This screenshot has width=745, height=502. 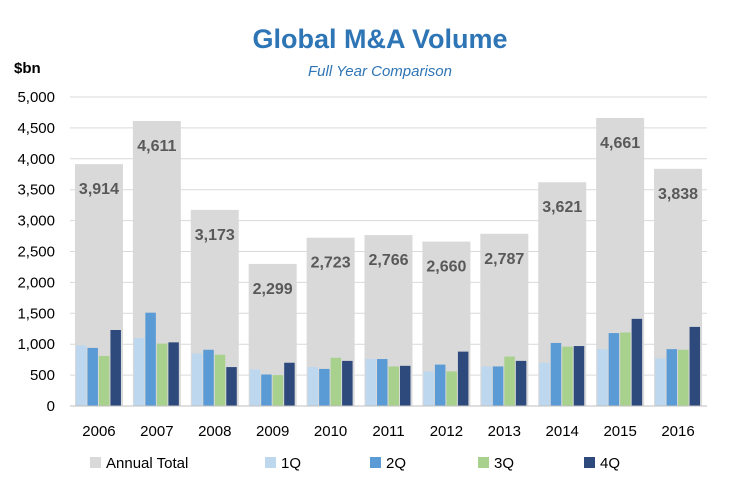 I want to click on chart-subtitle: Full Year Comparison, so click(x=380, y=71).